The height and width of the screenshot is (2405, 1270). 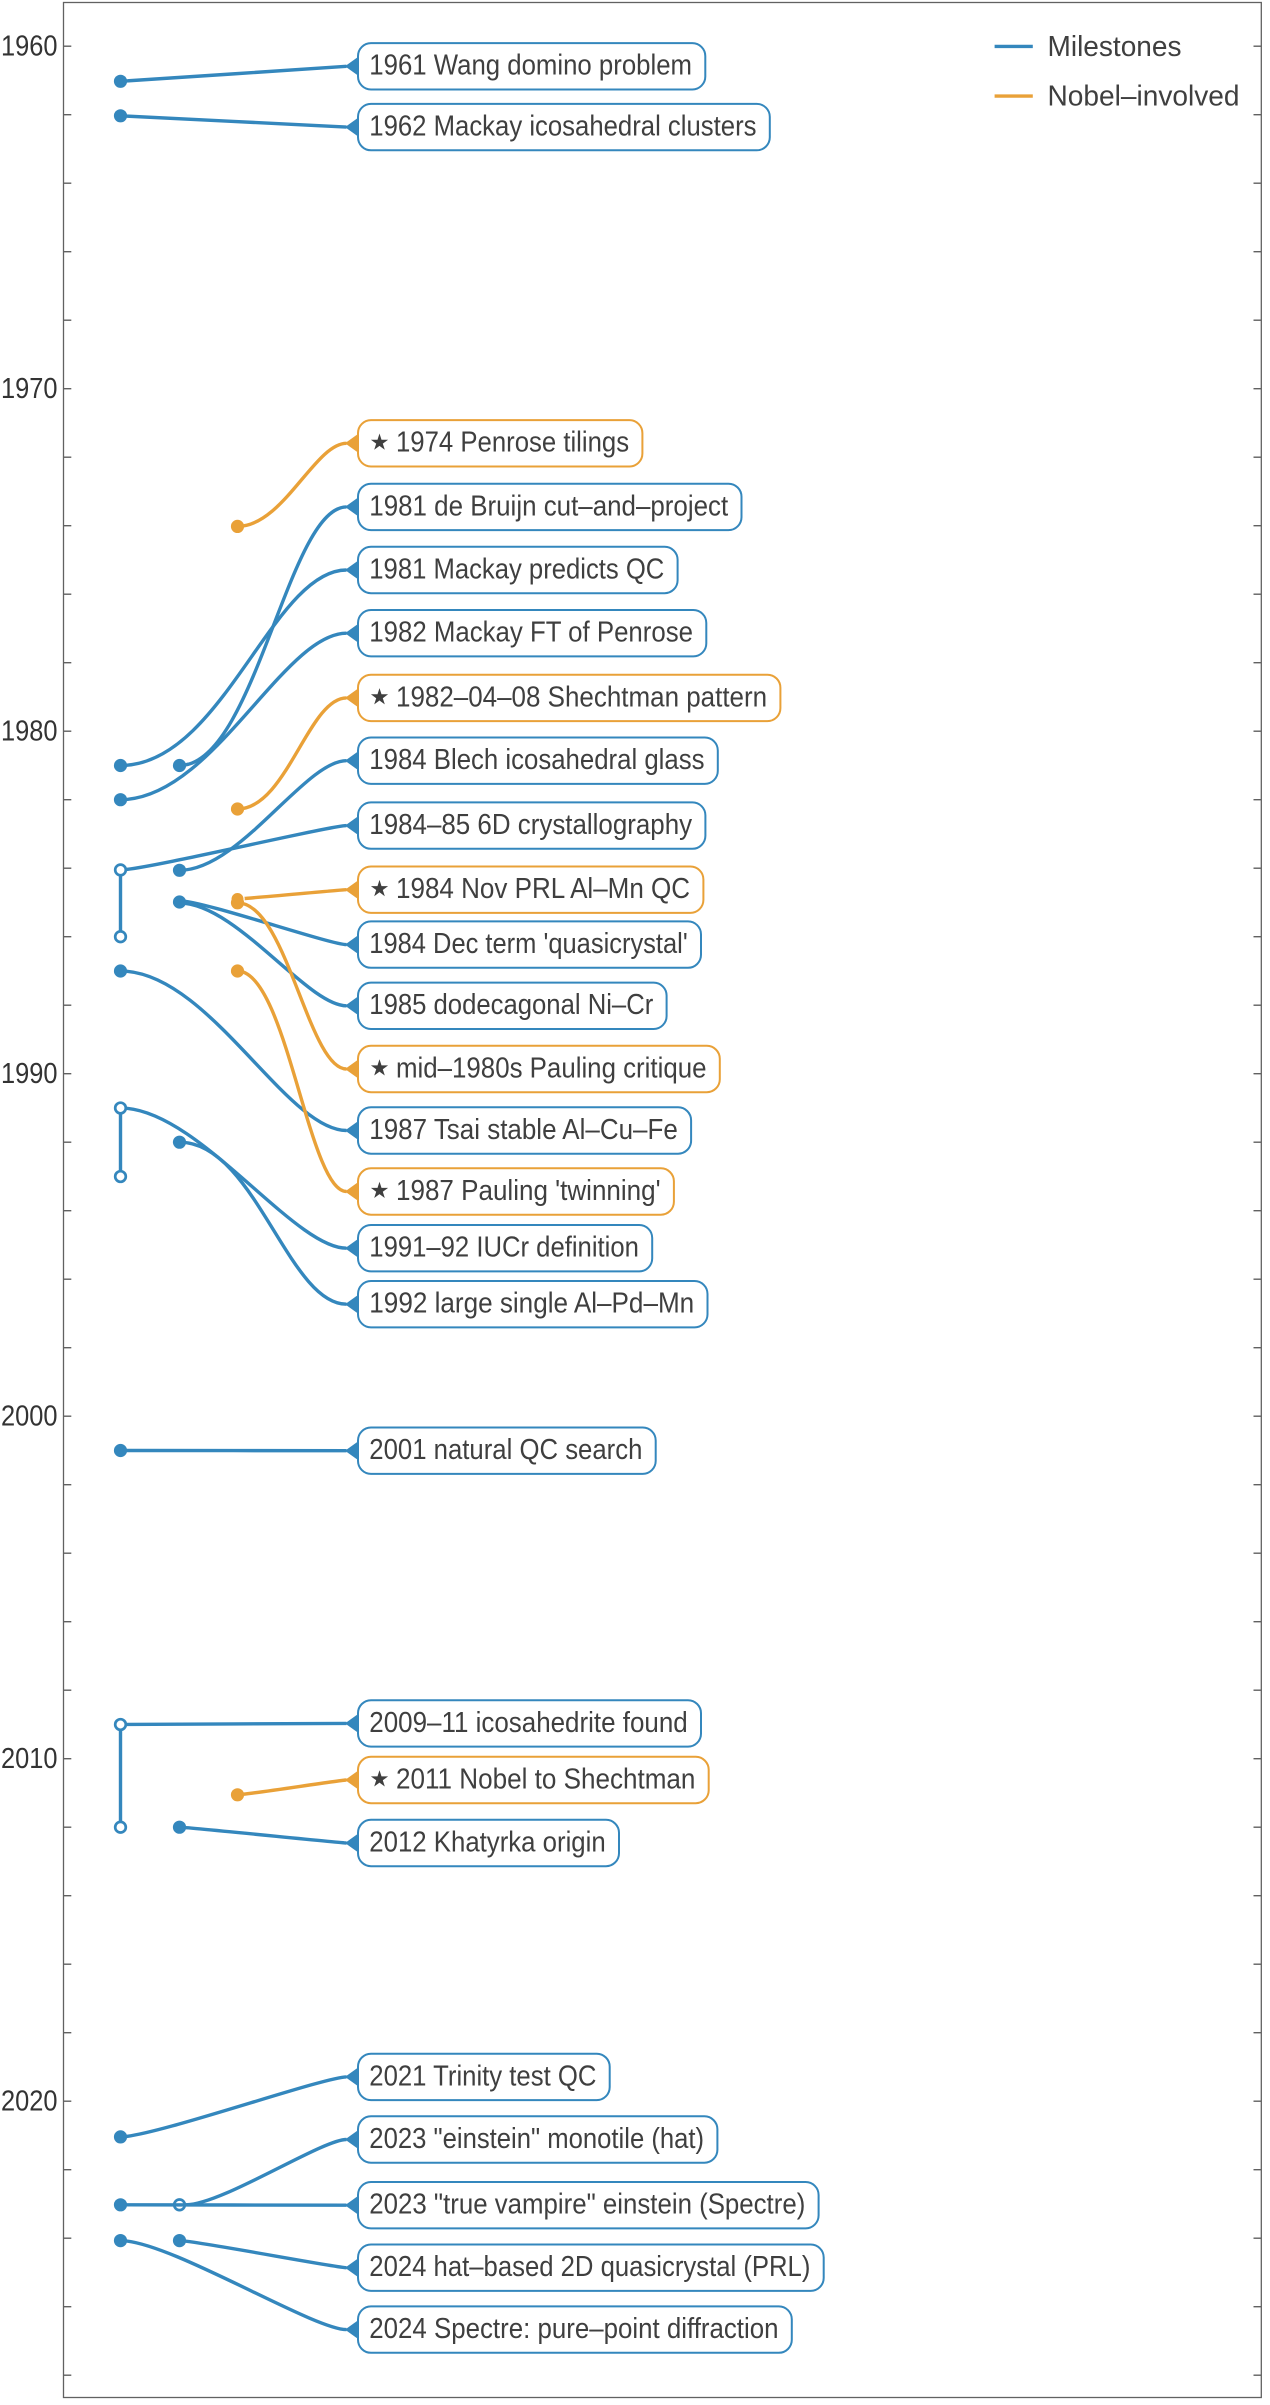 What do you see at coordinates (531, 1304) in the screenshot?
I see `svg-text: 1992 large single Al–Pd–Mn` at bounding box center [531, 1304].